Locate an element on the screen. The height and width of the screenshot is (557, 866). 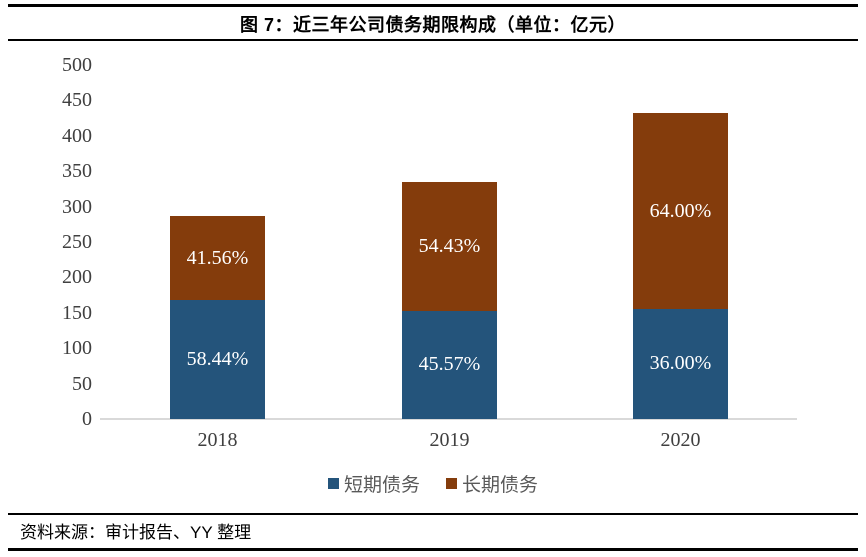
legend-label-long-term: 长期债务 is located at coordinates (500, 485).